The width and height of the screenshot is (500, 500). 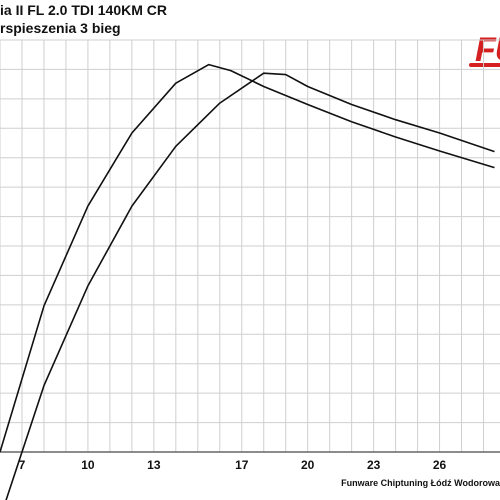 What do you see at coordinates (242, 465) in the screenshot?
I see `x-tick-label: 17` at bounding box center [242, 465].